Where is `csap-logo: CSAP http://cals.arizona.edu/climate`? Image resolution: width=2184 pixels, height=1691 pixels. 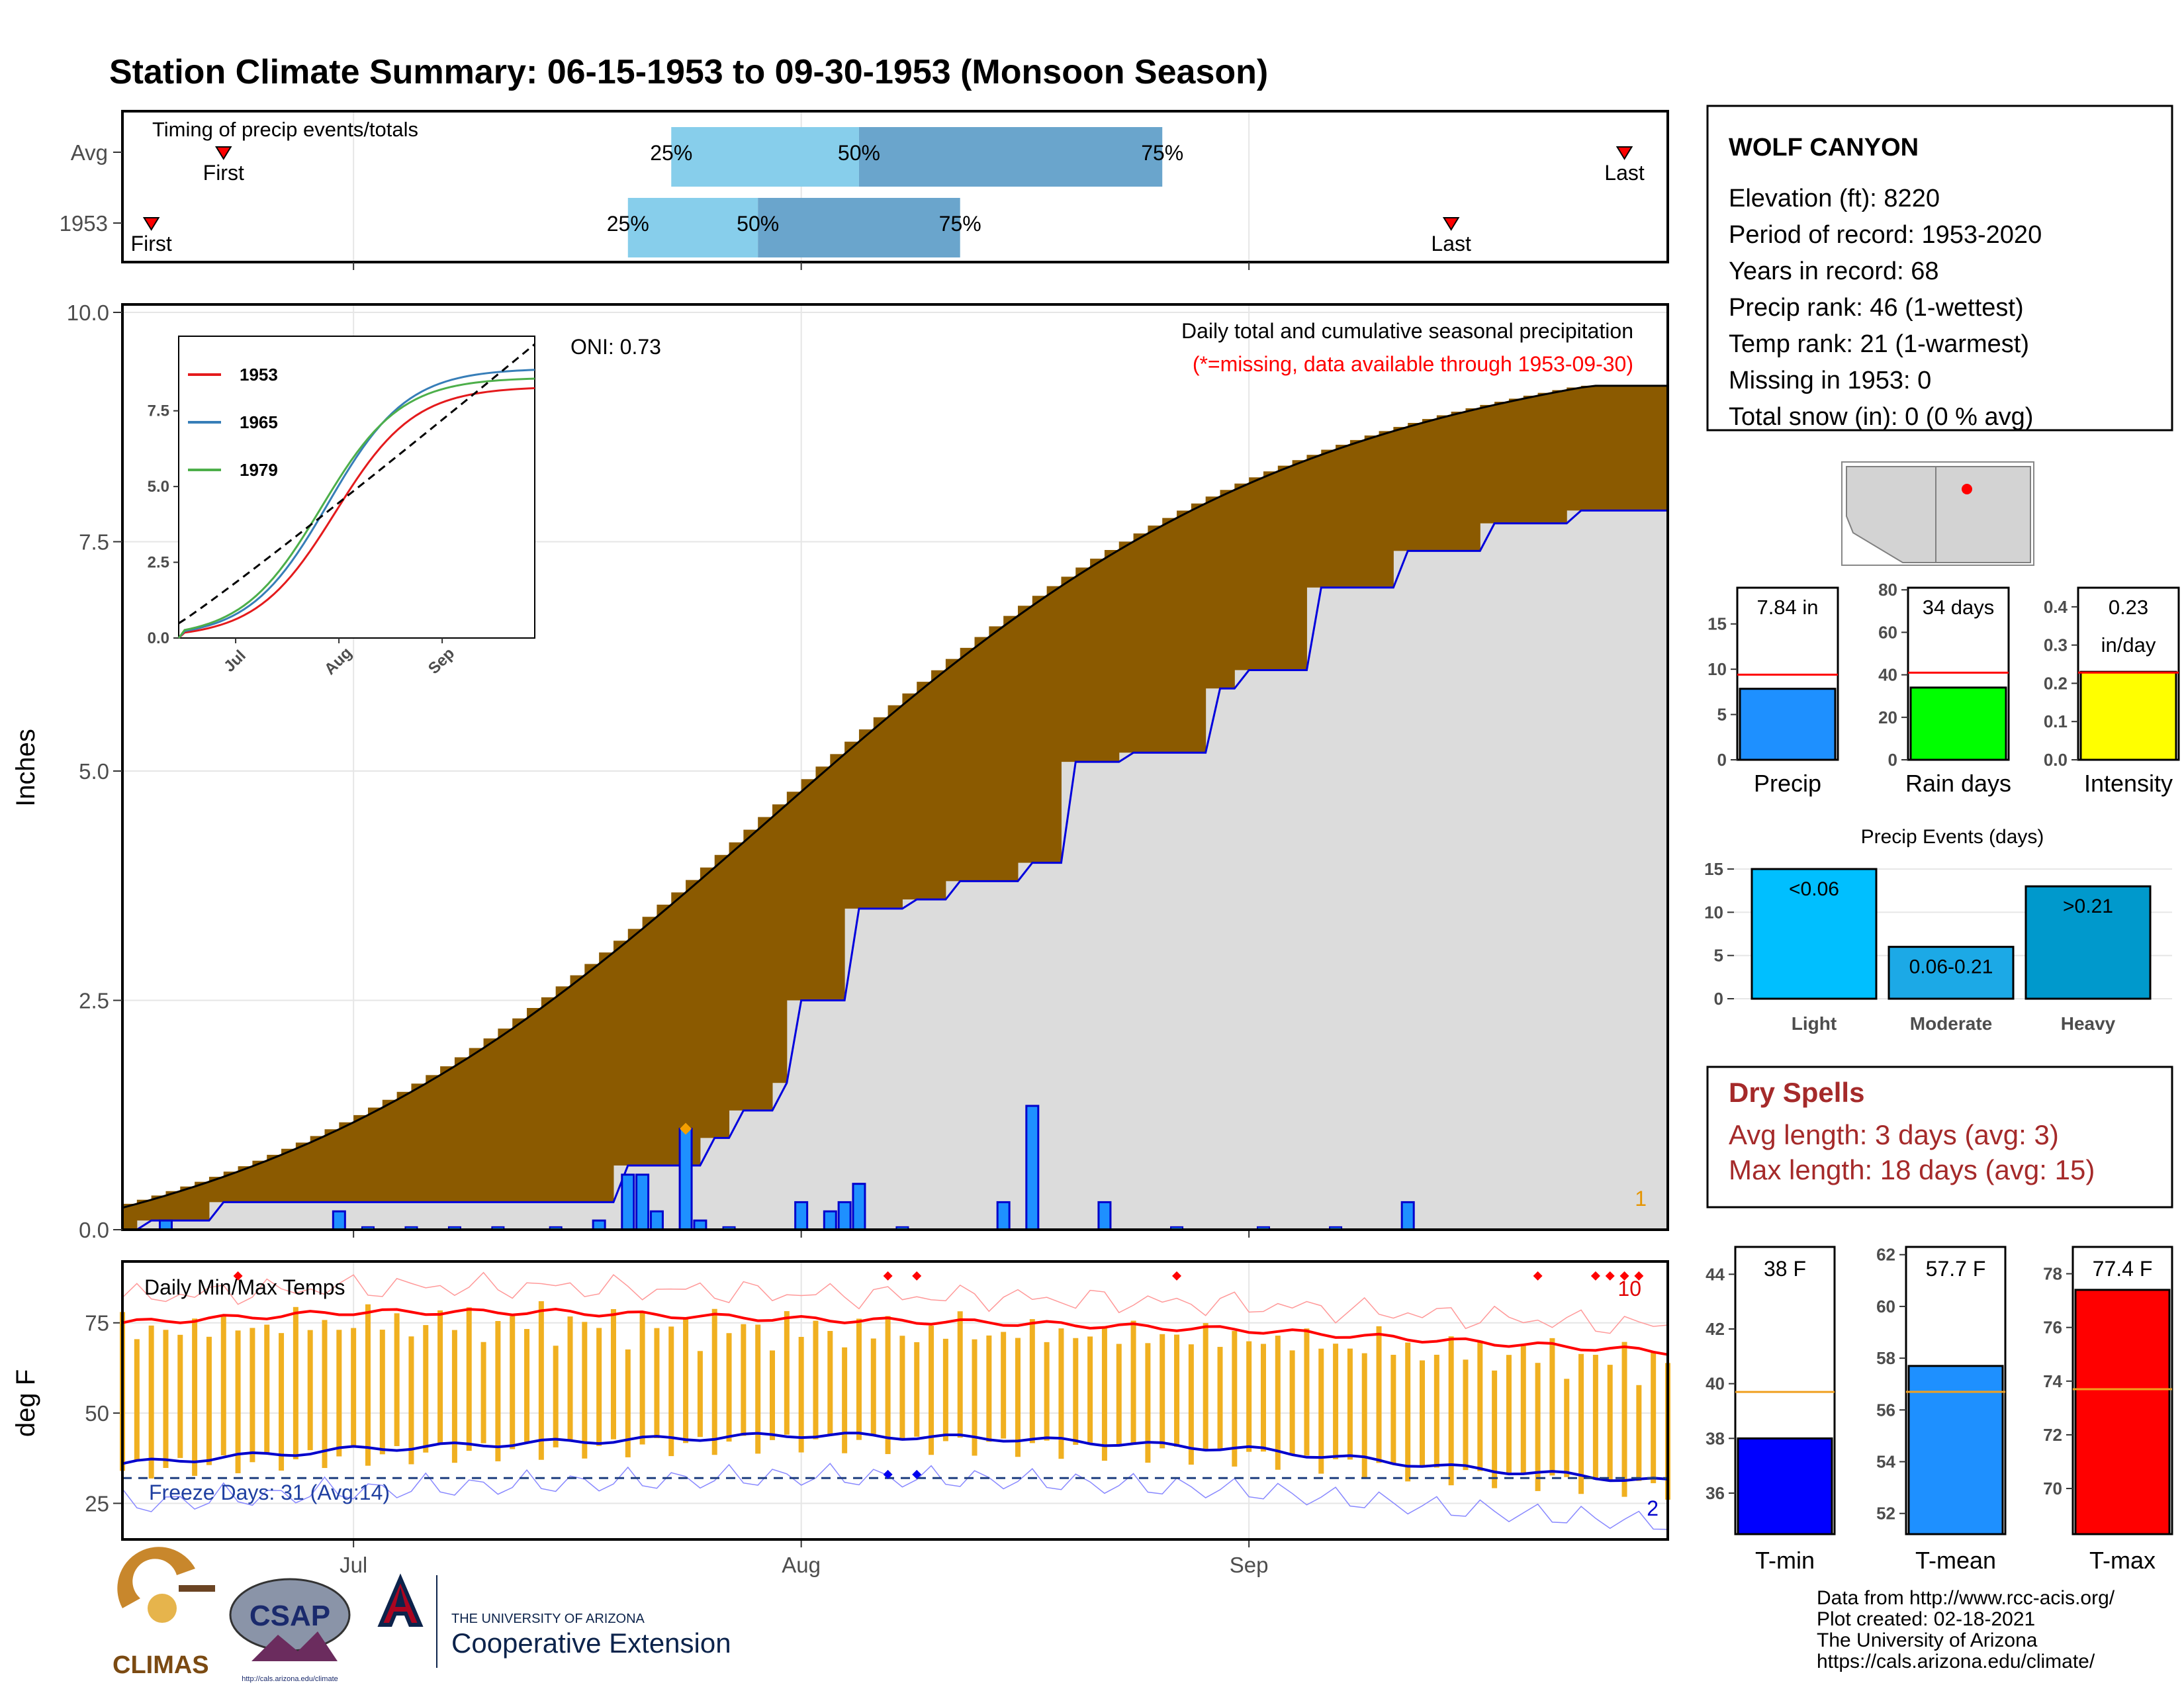 csap-logo: CSAP http://cals.arizona.edu/climate is located at coordinates (290, 1631).